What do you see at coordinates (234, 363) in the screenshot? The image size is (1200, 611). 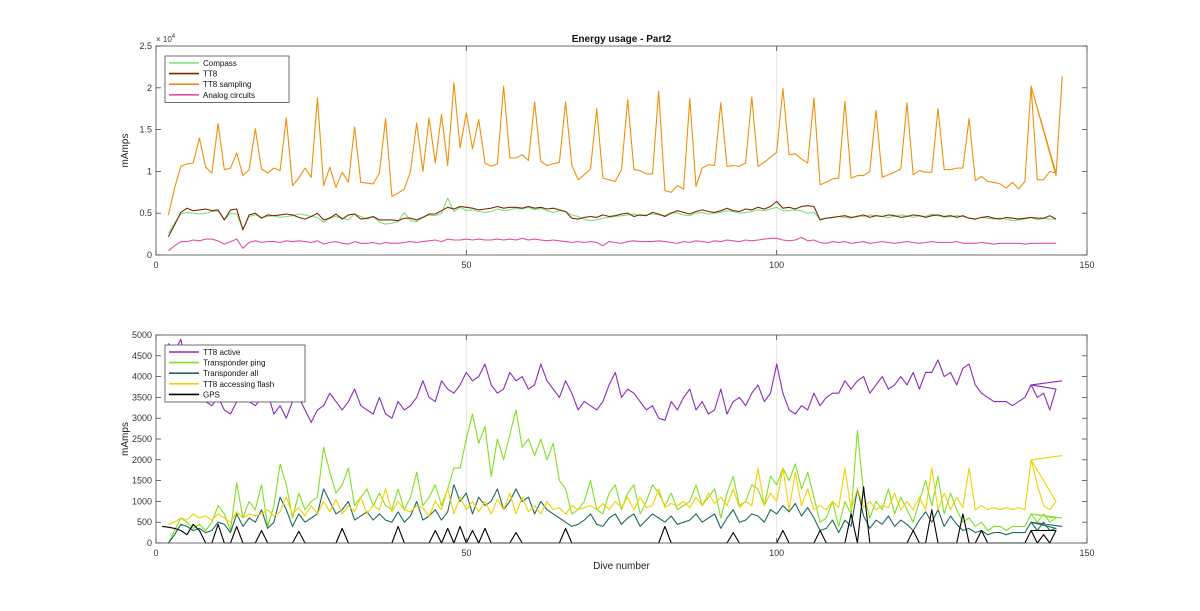 I see `legend-entry-label: Transponder ping` at bounding box center [234, 363].